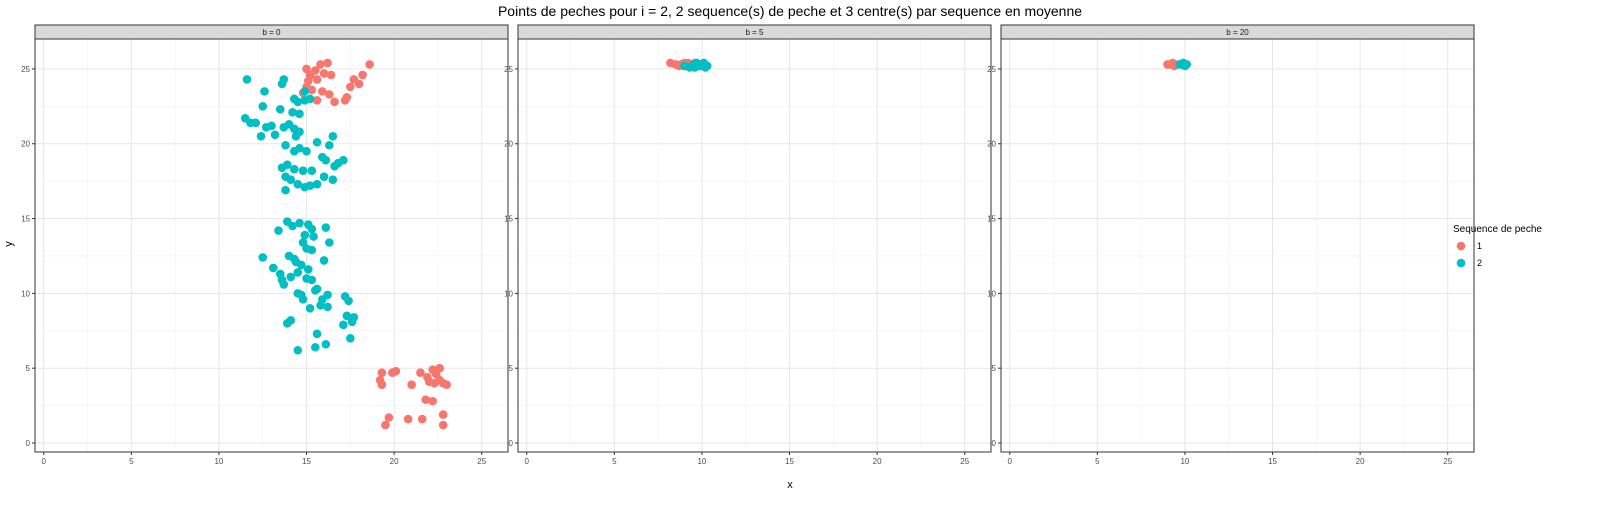  What do you see at coordinates (754, 32) in the screenshot?
I see `facet-strip-label: b = 5` at bounding box center [754, 32].